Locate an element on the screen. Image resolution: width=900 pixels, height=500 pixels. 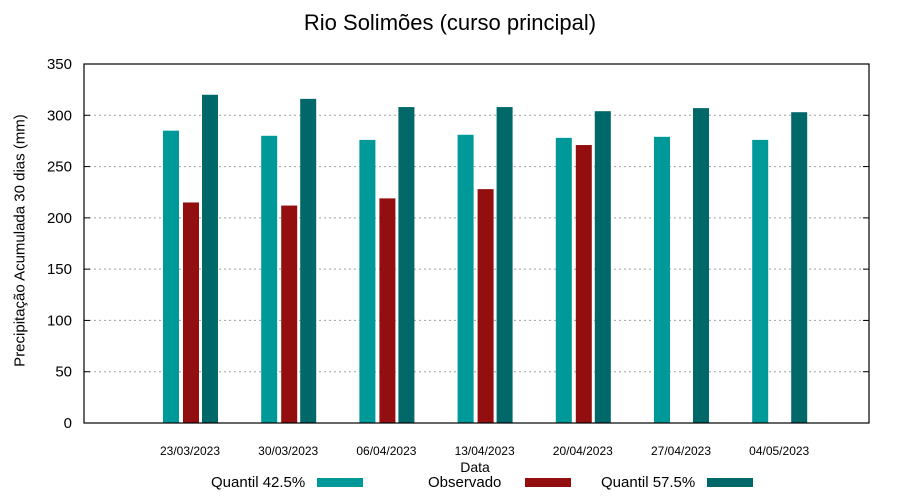
chart-title: Rio Solimões (curso principal) is located at coordinates (450, 22).